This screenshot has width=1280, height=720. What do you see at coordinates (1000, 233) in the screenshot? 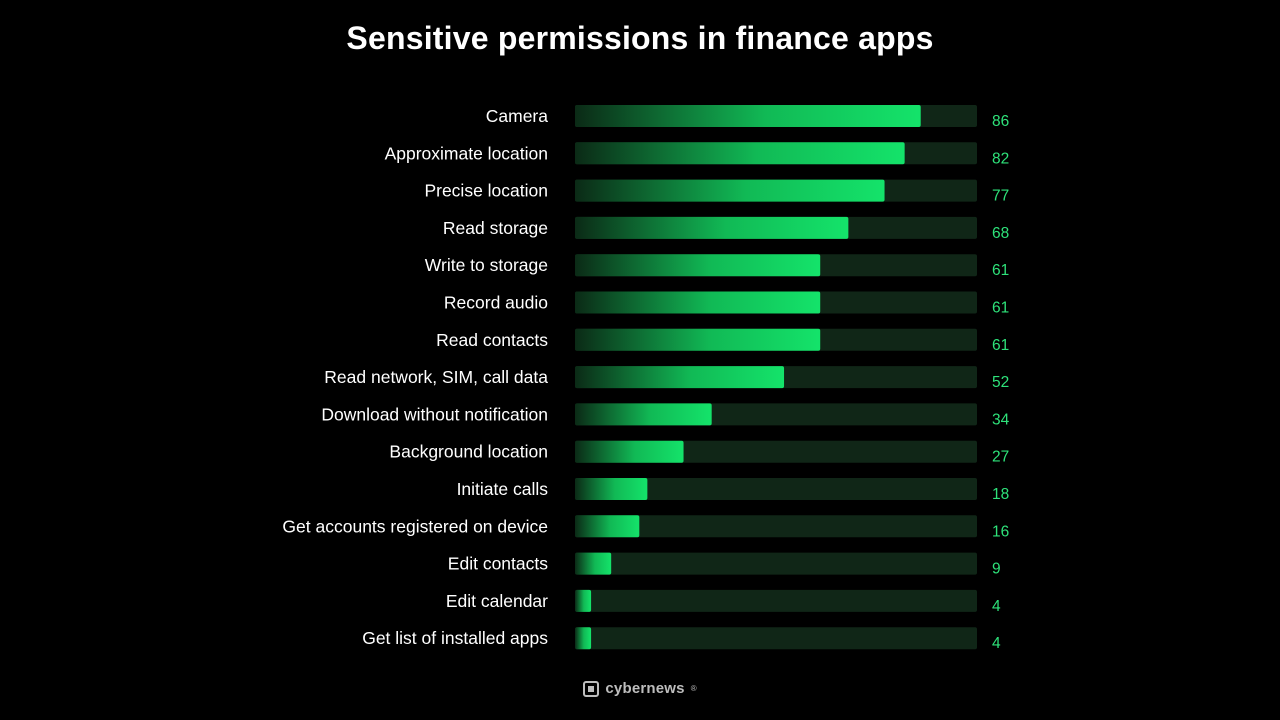
I see `value-label: 68` at bounding box center [1000, 233].